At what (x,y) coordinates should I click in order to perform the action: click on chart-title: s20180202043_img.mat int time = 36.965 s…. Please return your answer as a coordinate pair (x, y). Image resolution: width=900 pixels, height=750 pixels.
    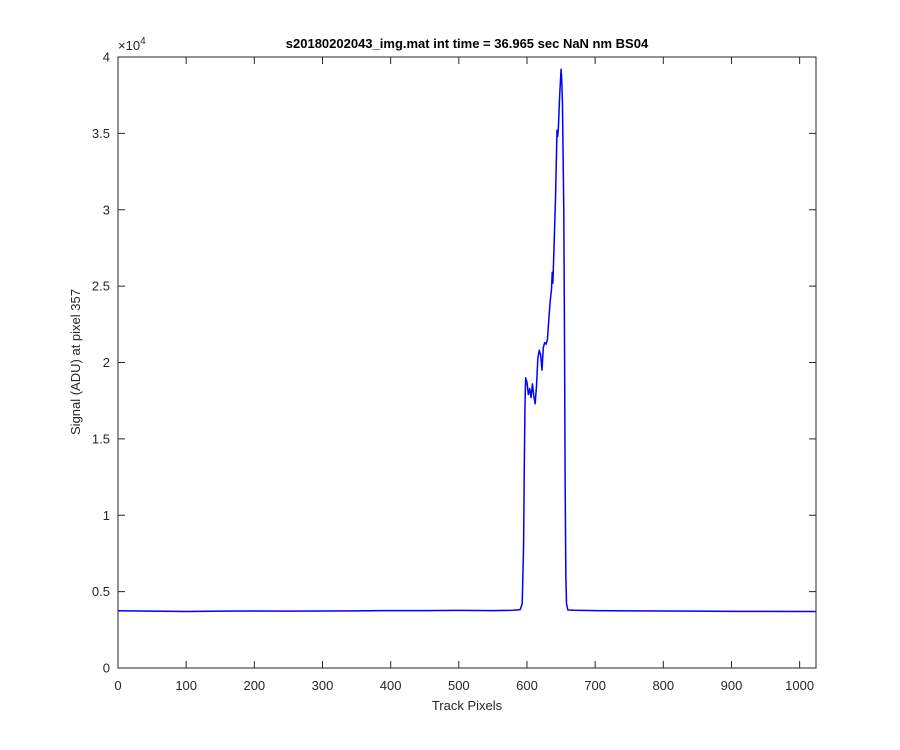
    Looking at the image, I should click on (467, 43).